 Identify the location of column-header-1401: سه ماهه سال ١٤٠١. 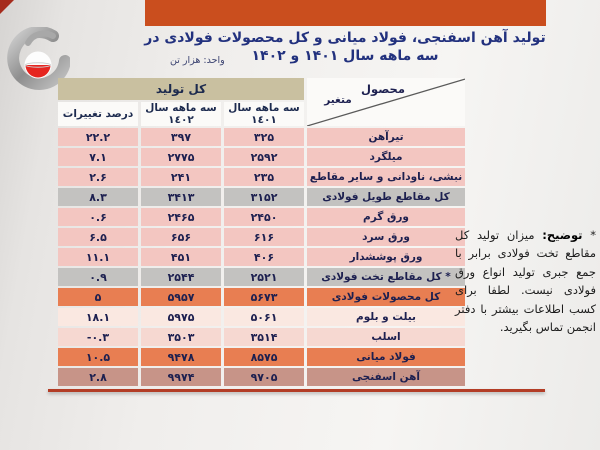
(264, 114).